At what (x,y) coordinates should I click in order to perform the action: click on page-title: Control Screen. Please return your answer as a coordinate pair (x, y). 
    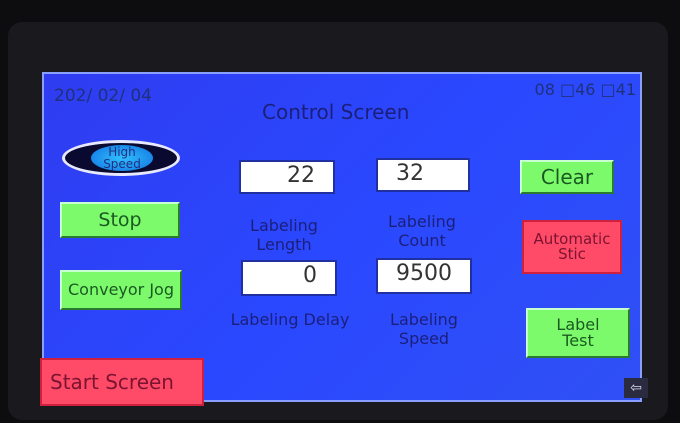
    Looking at the image, I should click on (336, 112).